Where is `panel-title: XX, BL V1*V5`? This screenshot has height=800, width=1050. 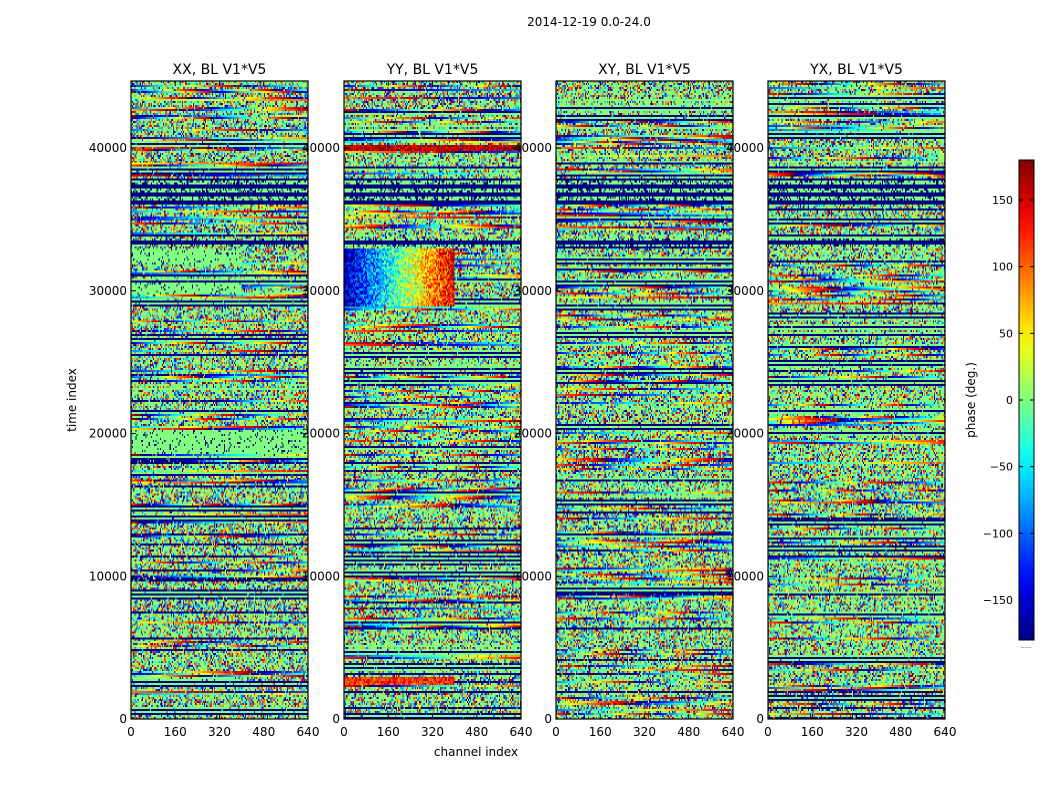
panel-title: XX, BL V1*V5 is located at coordinates (220, 70).